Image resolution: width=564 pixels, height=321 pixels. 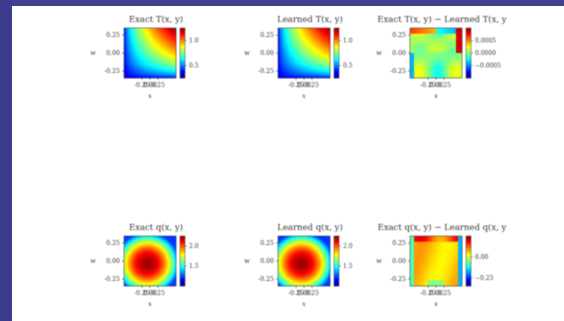 I want to click on y-tick-label: 0.25, so click(x=399, y=243).